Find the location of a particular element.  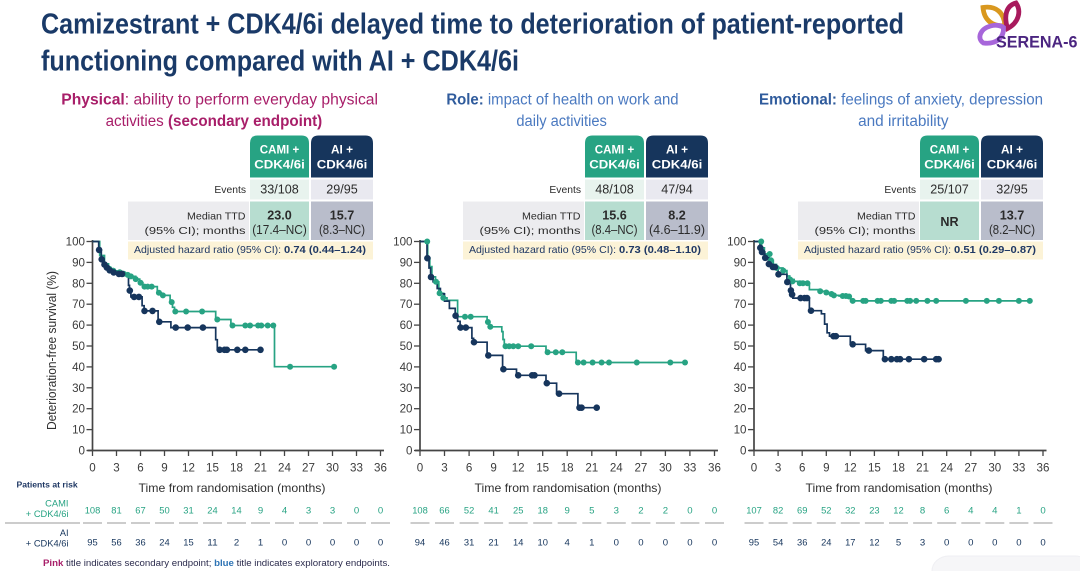

svg-text: 82 is located at coordinates (778, 511).